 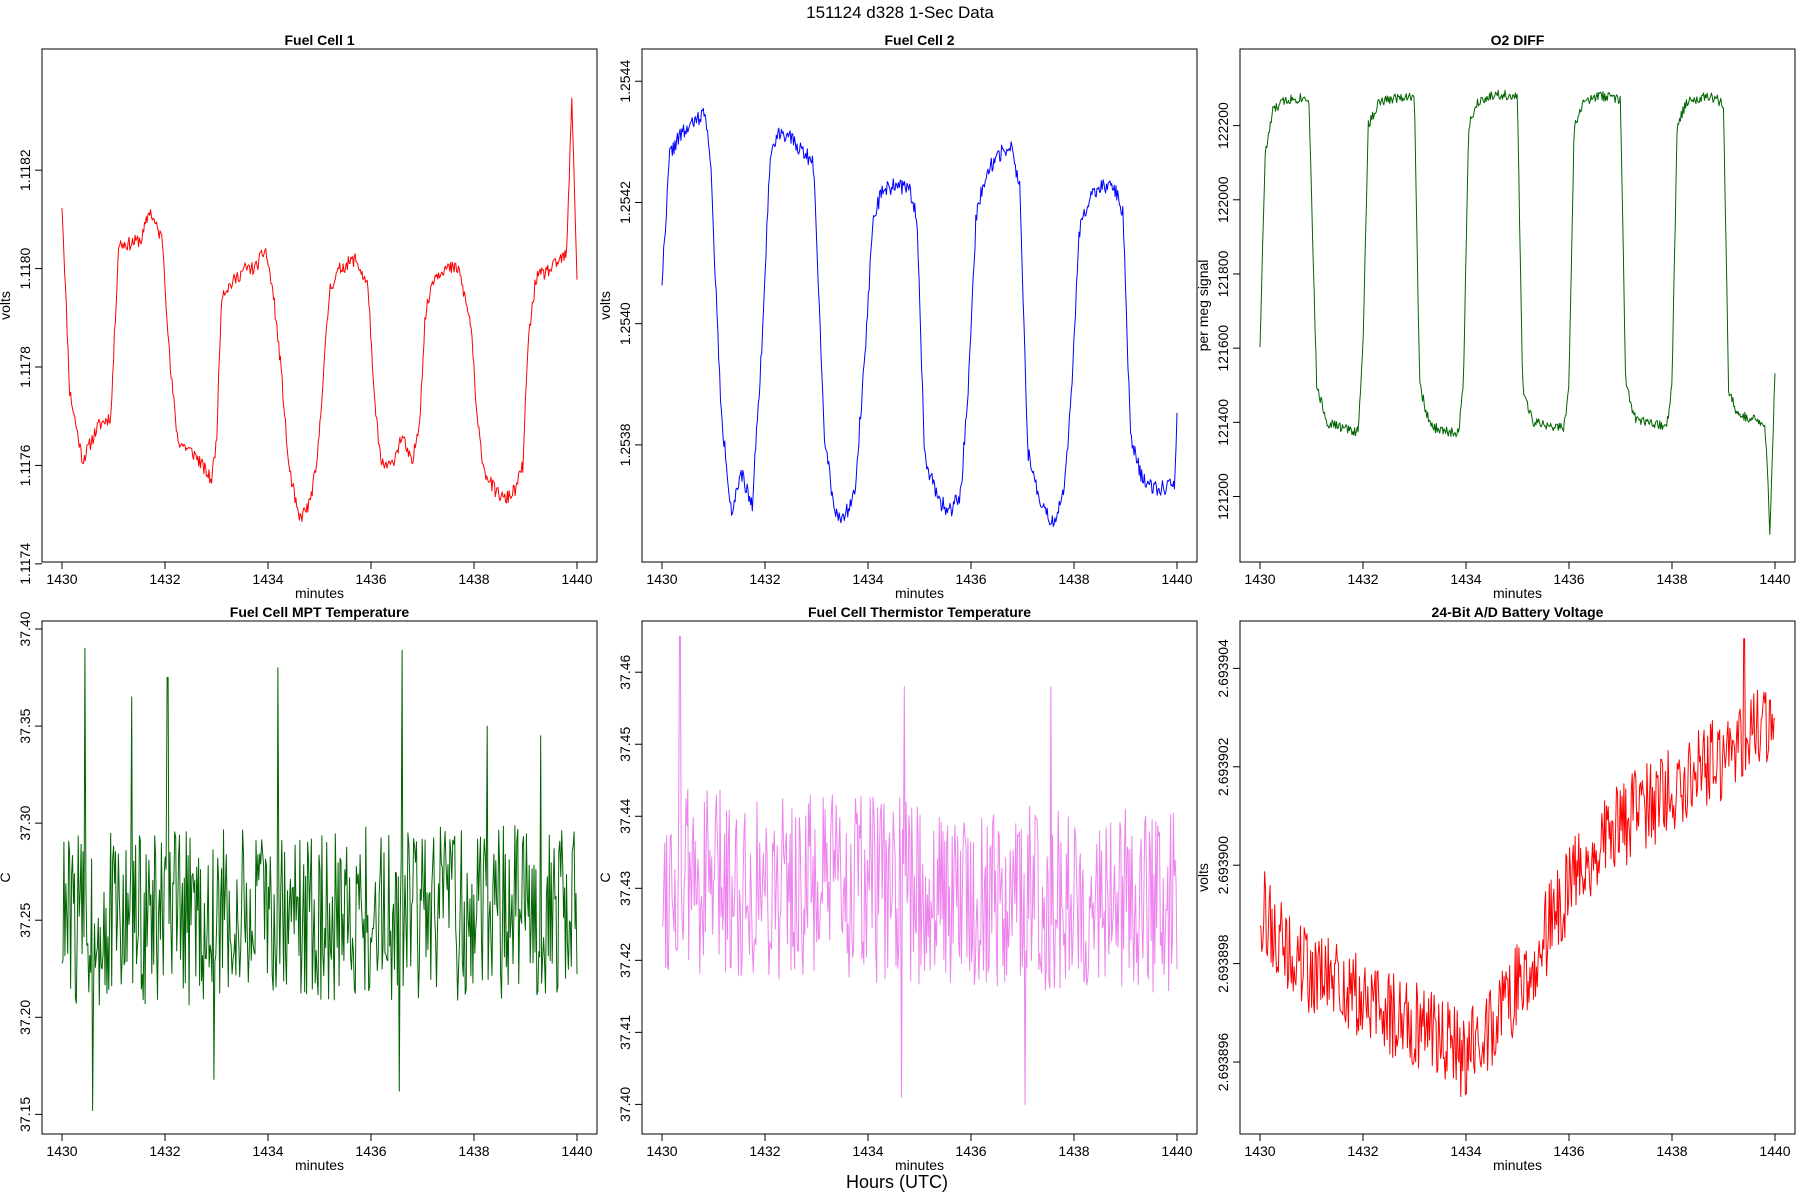 I want to click on y-tick-label: 37.41, so click(x=625, y=1032).